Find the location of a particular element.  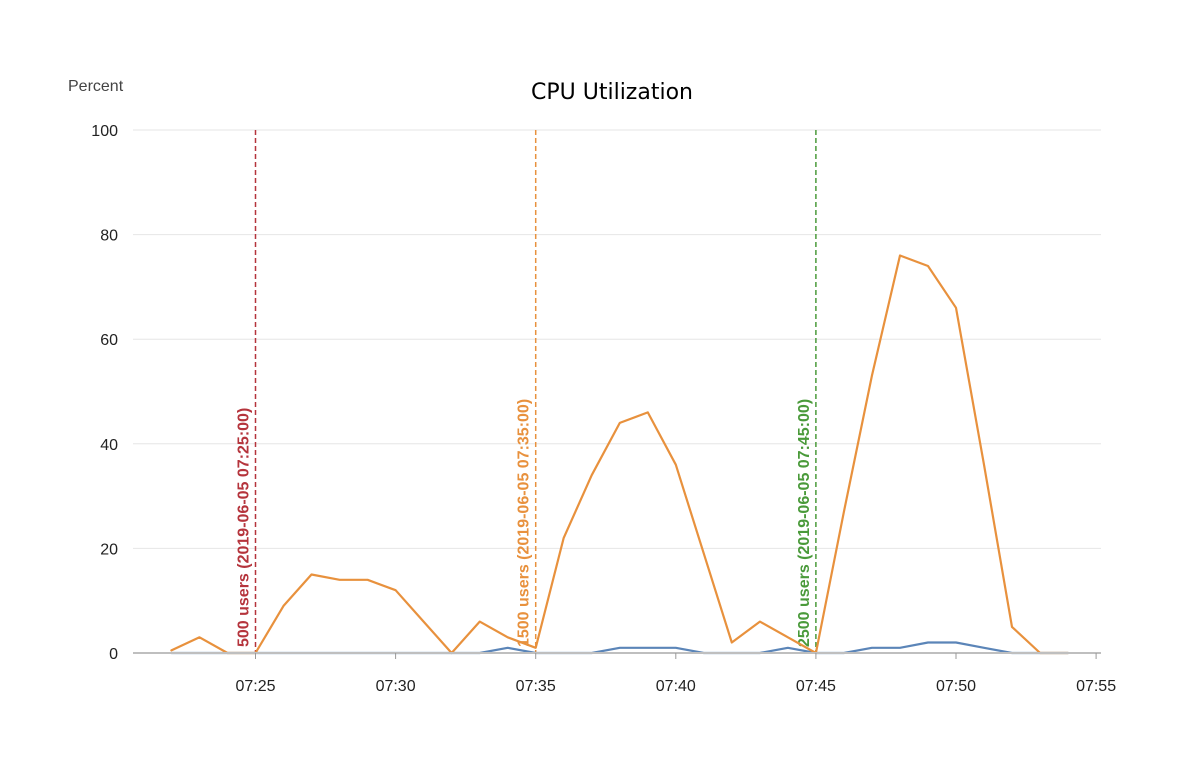

y-tick-label: 100 is located at coordinates (104, 131).